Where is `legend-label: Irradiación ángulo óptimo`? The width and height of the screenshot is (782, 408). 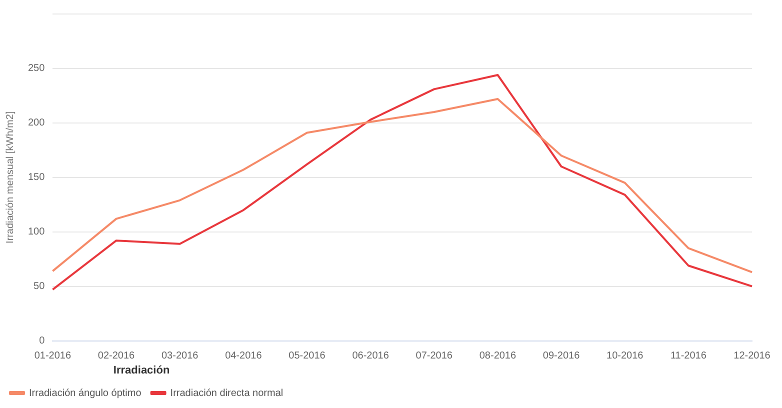
legend-label: Irradiación ángulo óptimo is located at coordinates (85, 393).